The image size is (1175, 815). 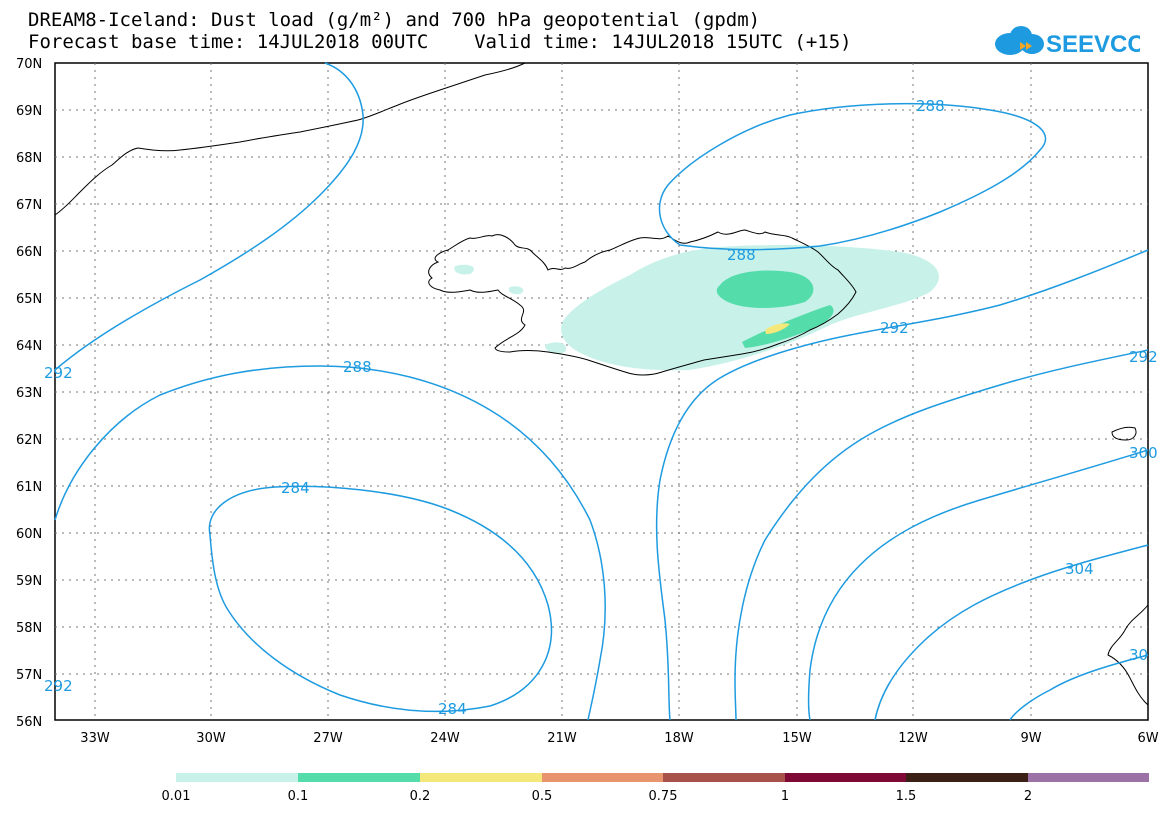 I want to click on contour-292-west, so click(x=209, y=216).